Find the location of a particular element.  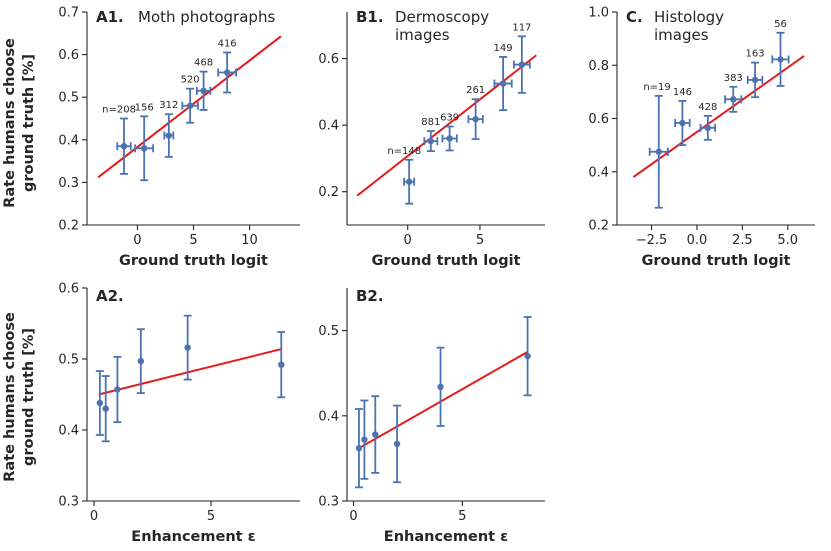

y-tick-label: 0.8 is located at coordinates (598, 66).